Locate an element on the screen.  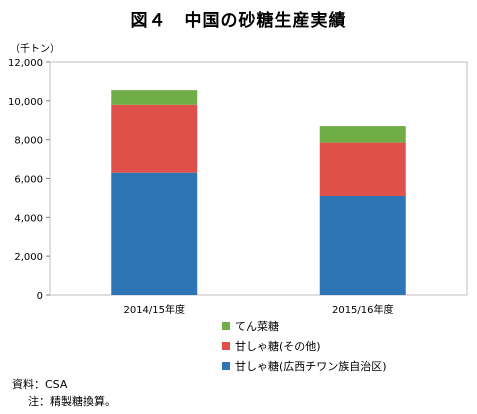
y-tick-label: 12,000 is located at coordinates (25, 63).